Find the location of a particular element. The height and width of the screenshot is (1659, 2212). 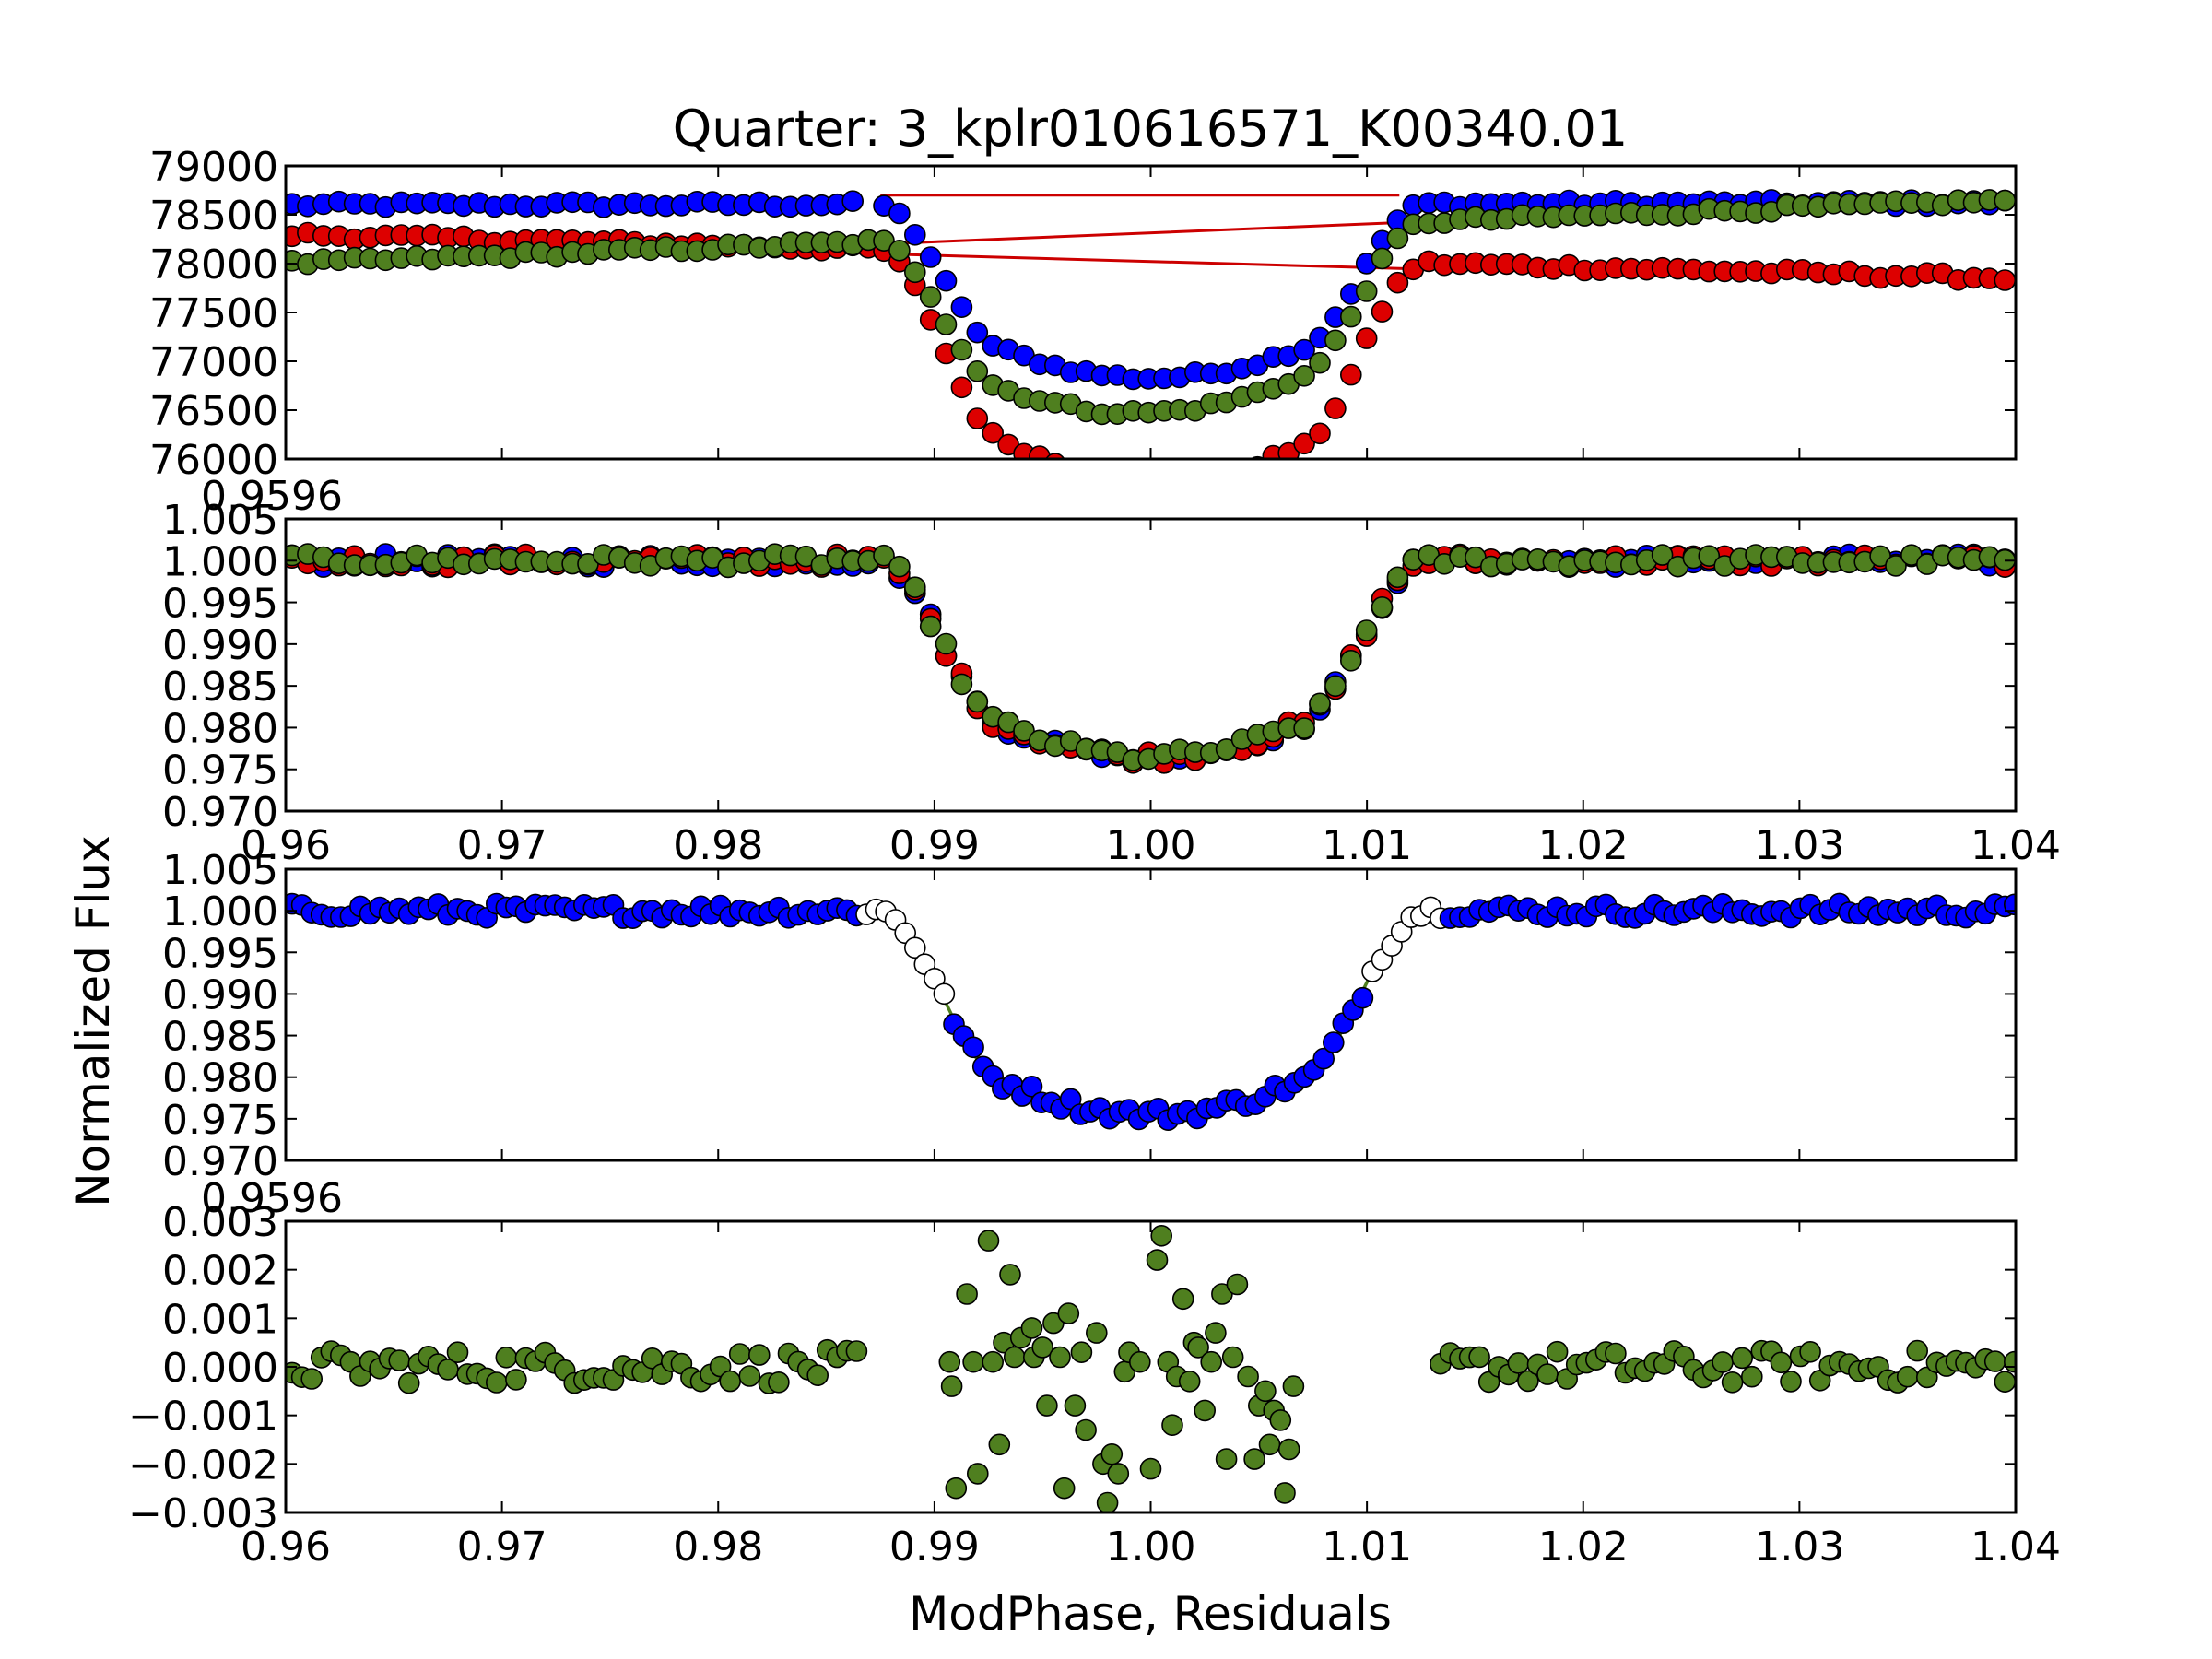

y-tick-label: 0.002 is located at coordinates (220, 1271).